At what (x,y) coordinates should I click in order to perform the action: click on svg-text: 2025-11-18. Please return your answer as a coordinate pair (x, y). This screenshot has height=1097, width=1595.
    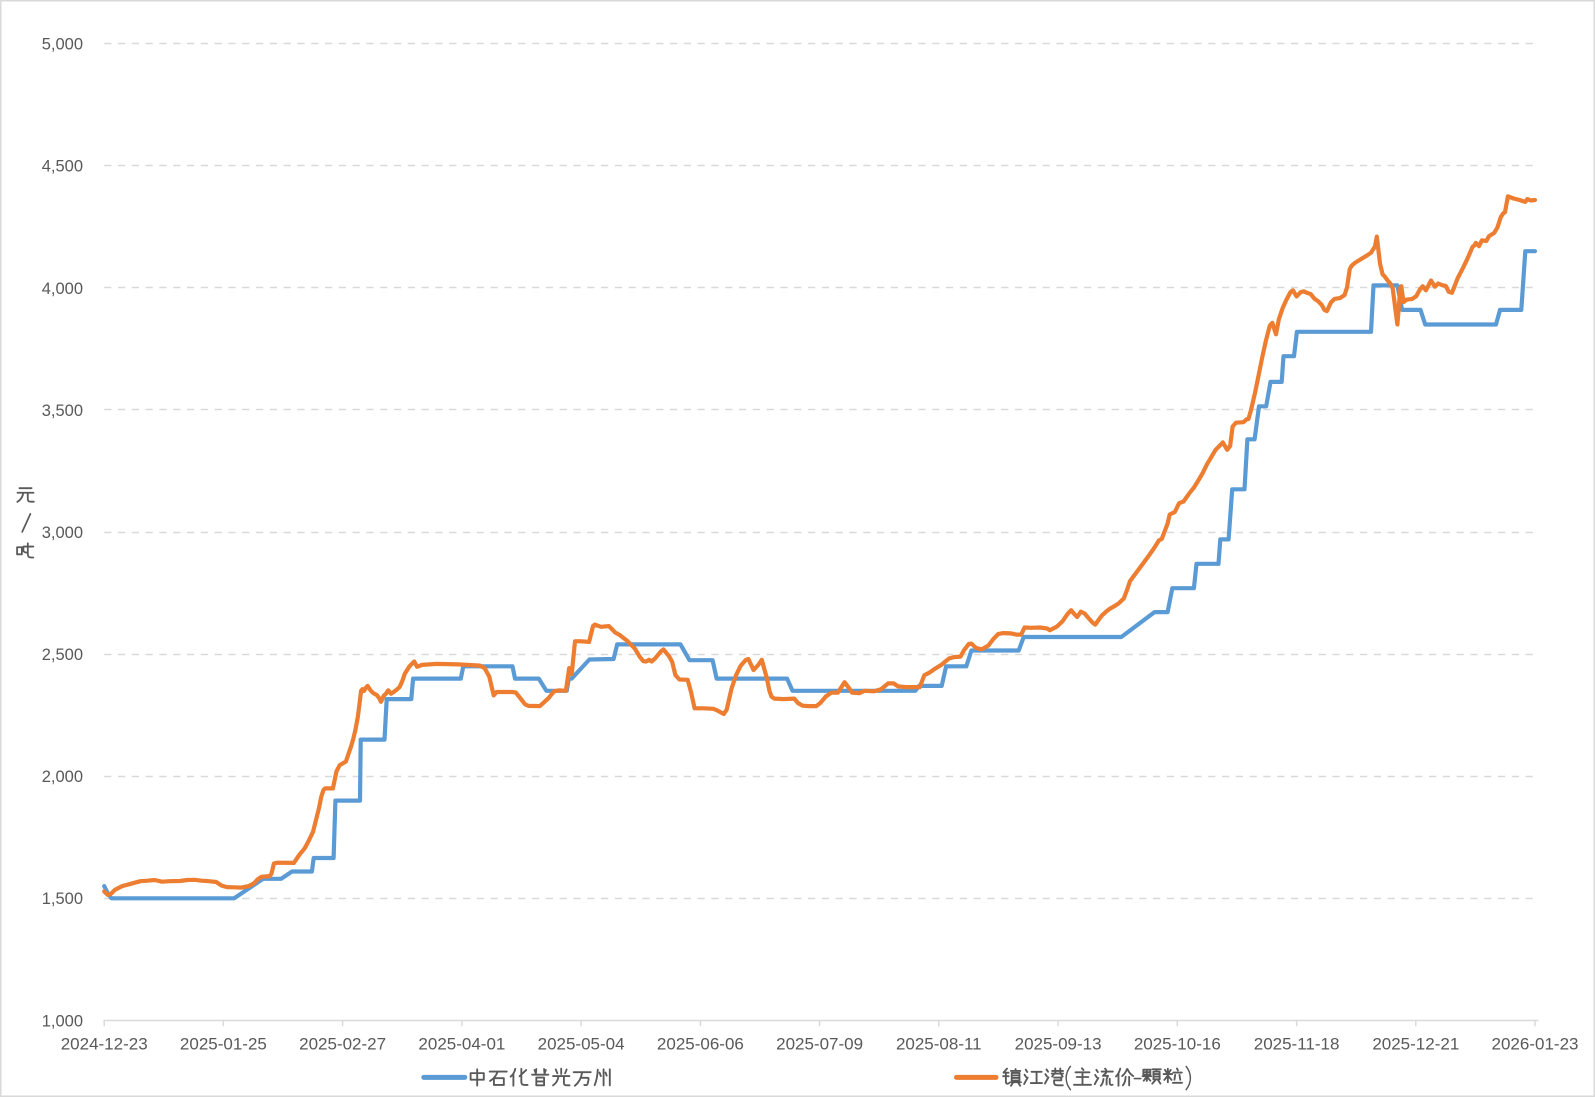
    Looking at the image, I should click on (1297, 1044).